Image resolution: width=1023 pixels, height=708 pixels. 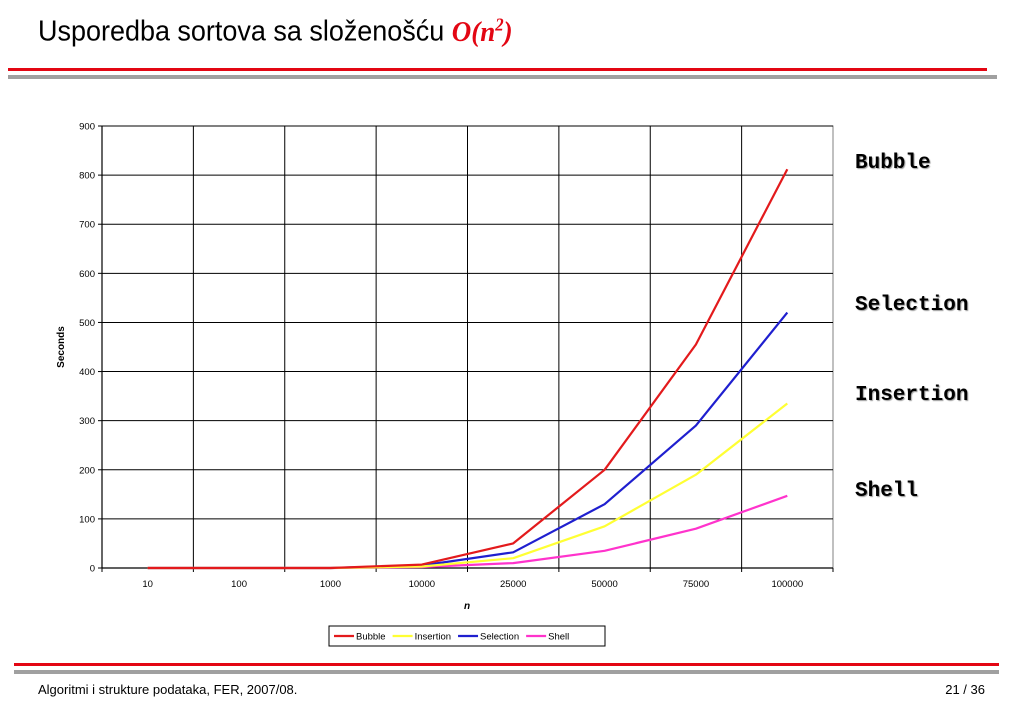 What do you see at coordinates (467, 636) in the screenshot?
I see `chart-legend: Bubble Insertion Selection Shell` at bounding box center [467, 636].